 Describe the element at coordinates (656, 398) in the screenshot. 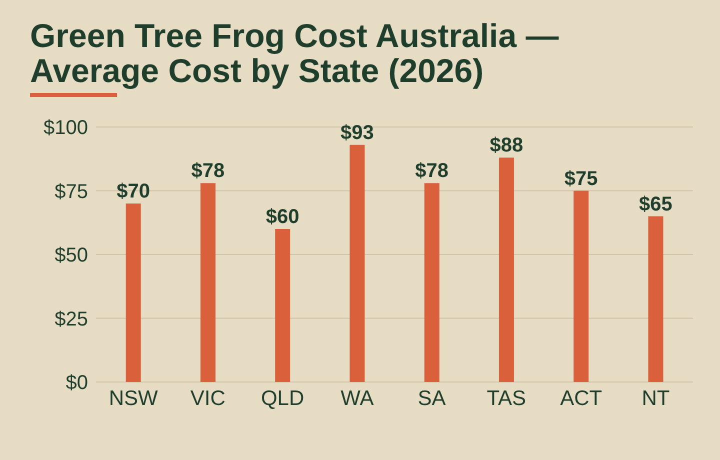

I see `x-tick-label: NT` at that location.